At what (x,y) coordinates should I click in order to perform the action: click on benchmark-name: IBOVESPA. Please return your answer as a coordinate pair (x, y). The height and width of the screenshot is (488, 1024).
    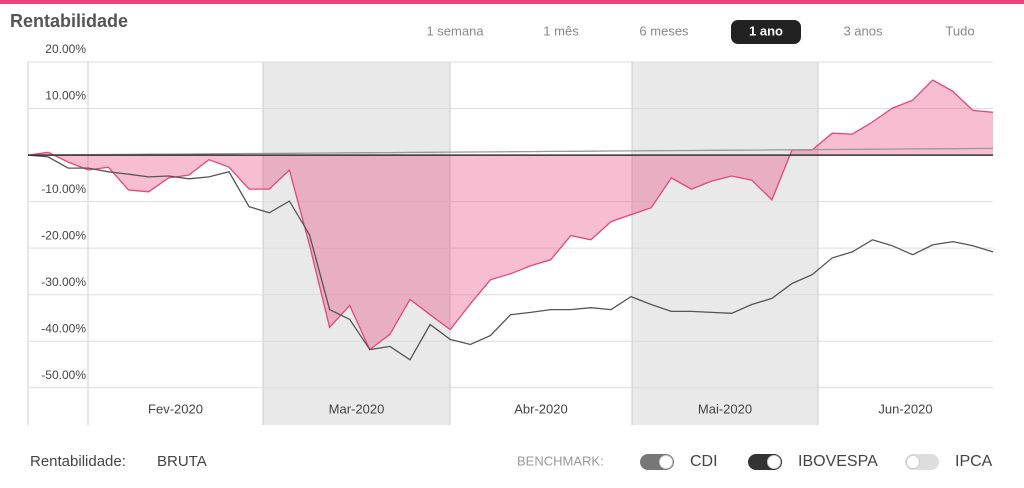
    Looking at the image, I should click on (838, 461).